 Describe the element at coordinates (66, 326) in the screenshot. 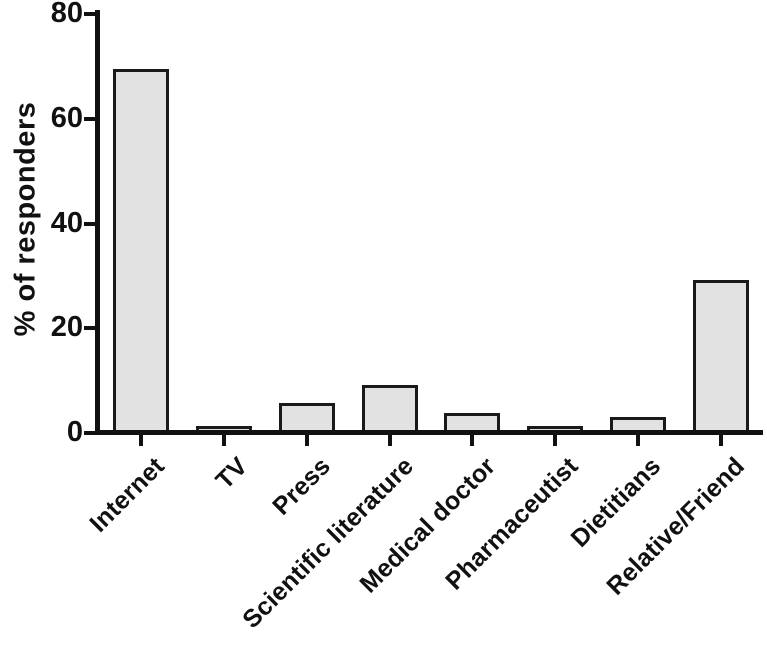

I see `y-tick-label: 20` at that location.